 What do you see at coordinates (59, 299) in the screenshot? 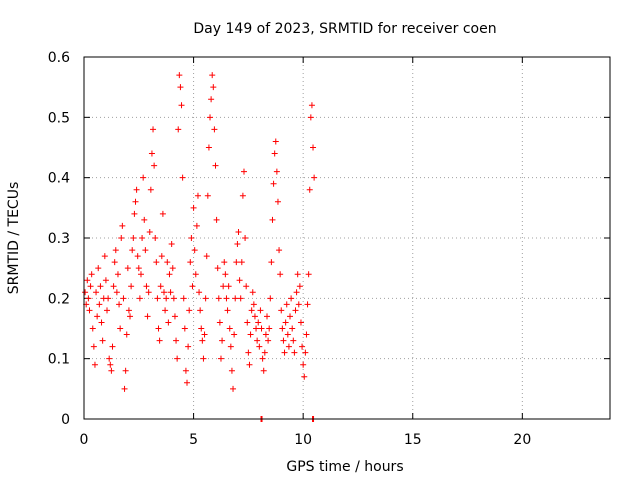
I see `y-tick-label: 0.2` at bounding box center [59, 299].